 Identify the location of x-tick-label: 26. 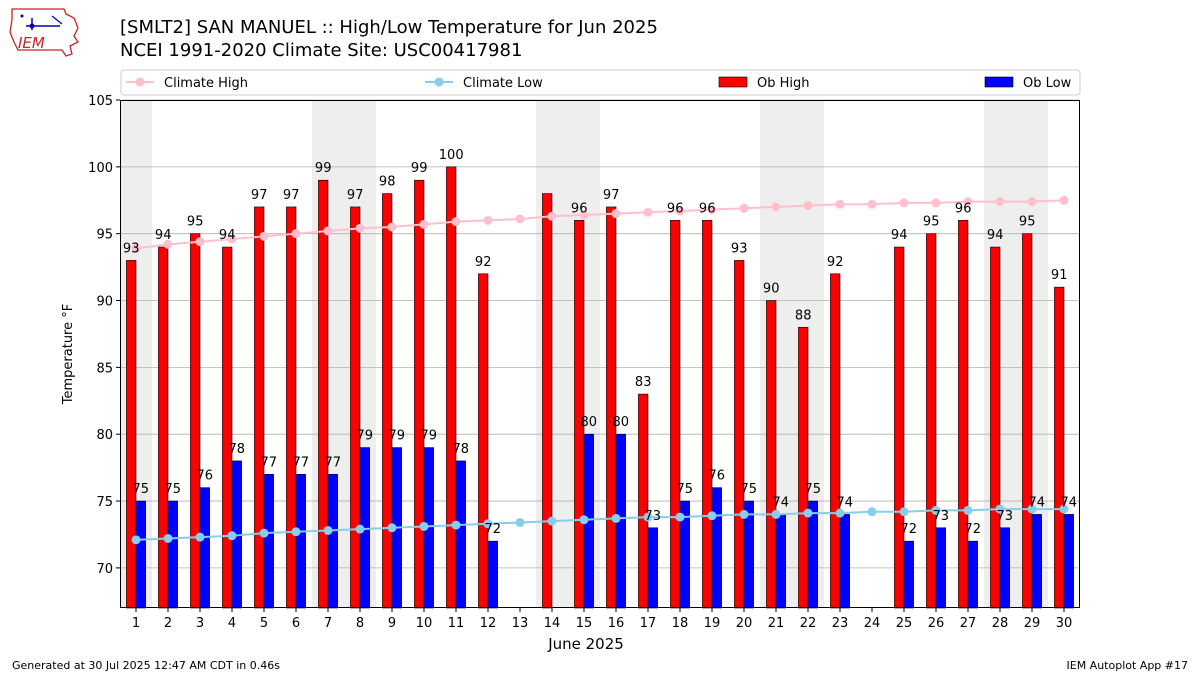
(936, 623).